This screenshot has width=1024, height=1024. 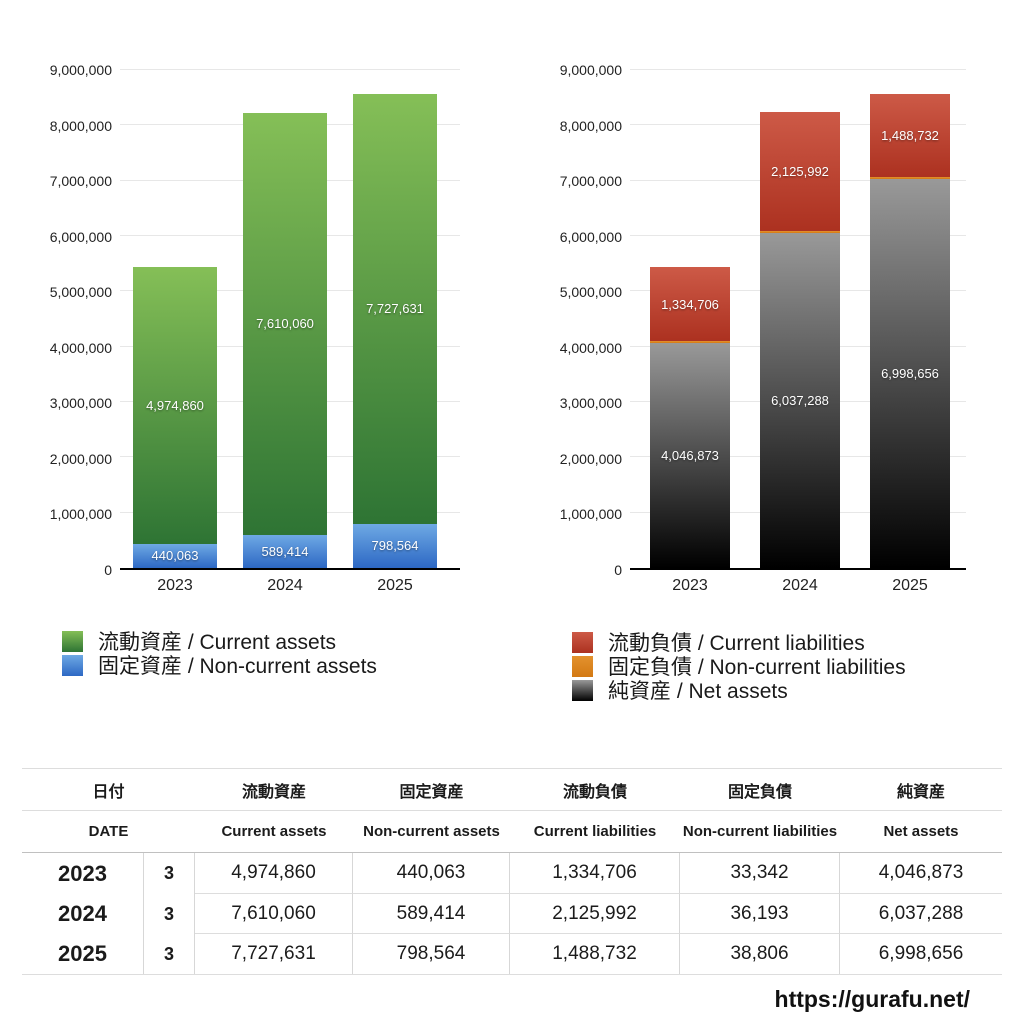 I want to click on watermark-url: https://gurafu.net/, so click(x=872, y=999).